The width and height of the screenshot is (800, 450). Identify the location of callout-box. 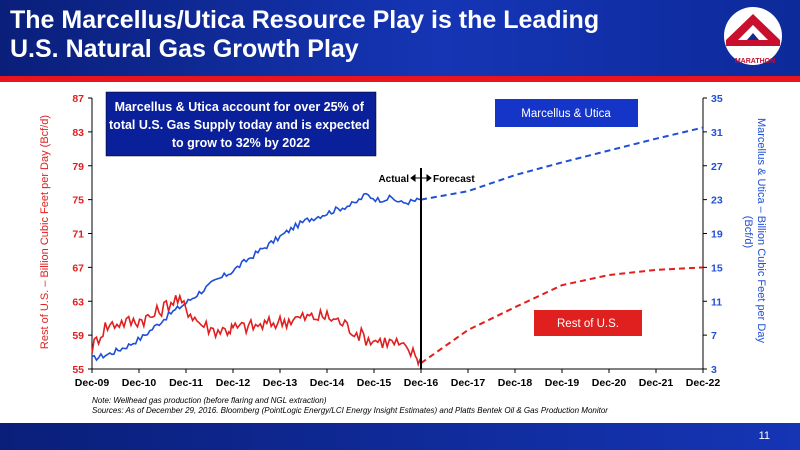
(241, 124).